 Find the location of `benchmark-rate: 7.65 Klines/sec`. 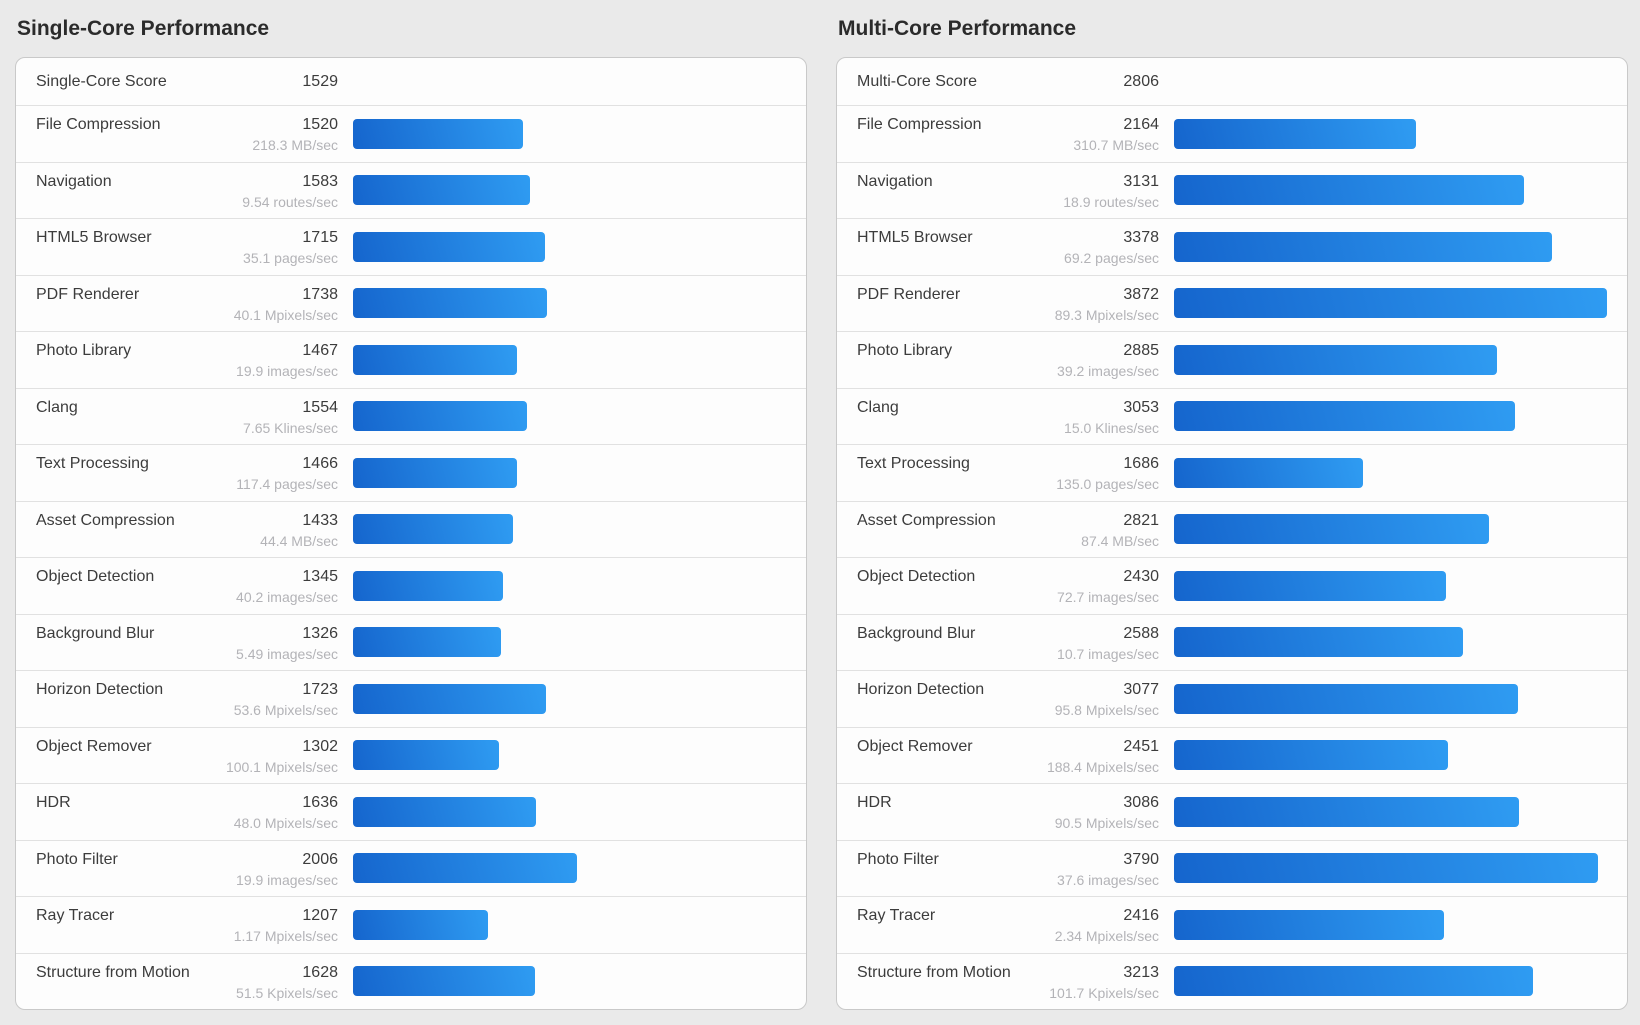

benchmark-rate: 7.65 Klines/sec is located at coordinates (290, 427).